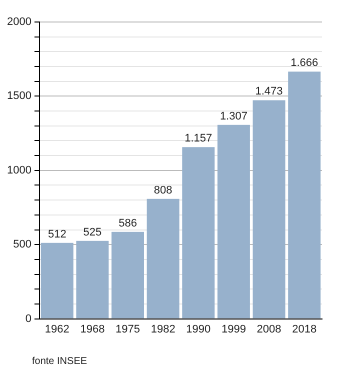 Image resolution: width=350 pixels, height=373 pixels. Describe the element at coordinates (234, 116) in the screenshot. I see `data-label: 1.307` at that location.